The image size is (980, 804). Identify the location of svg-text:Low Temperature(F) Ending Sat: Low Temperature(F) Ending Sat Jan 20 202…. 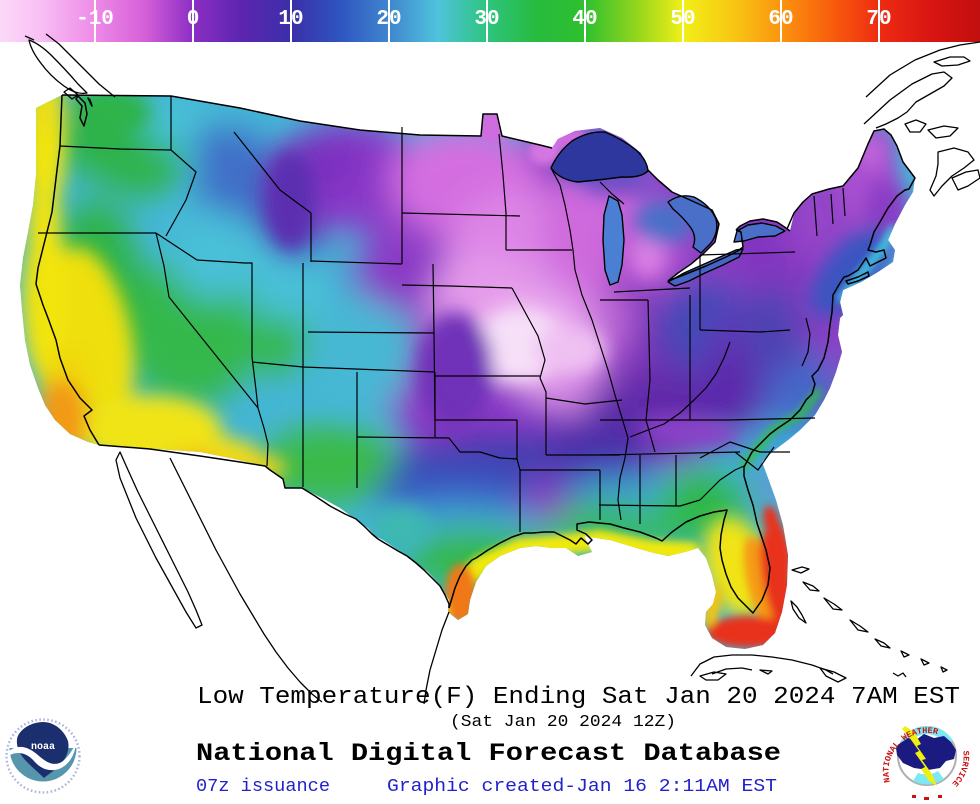
(578, 697).